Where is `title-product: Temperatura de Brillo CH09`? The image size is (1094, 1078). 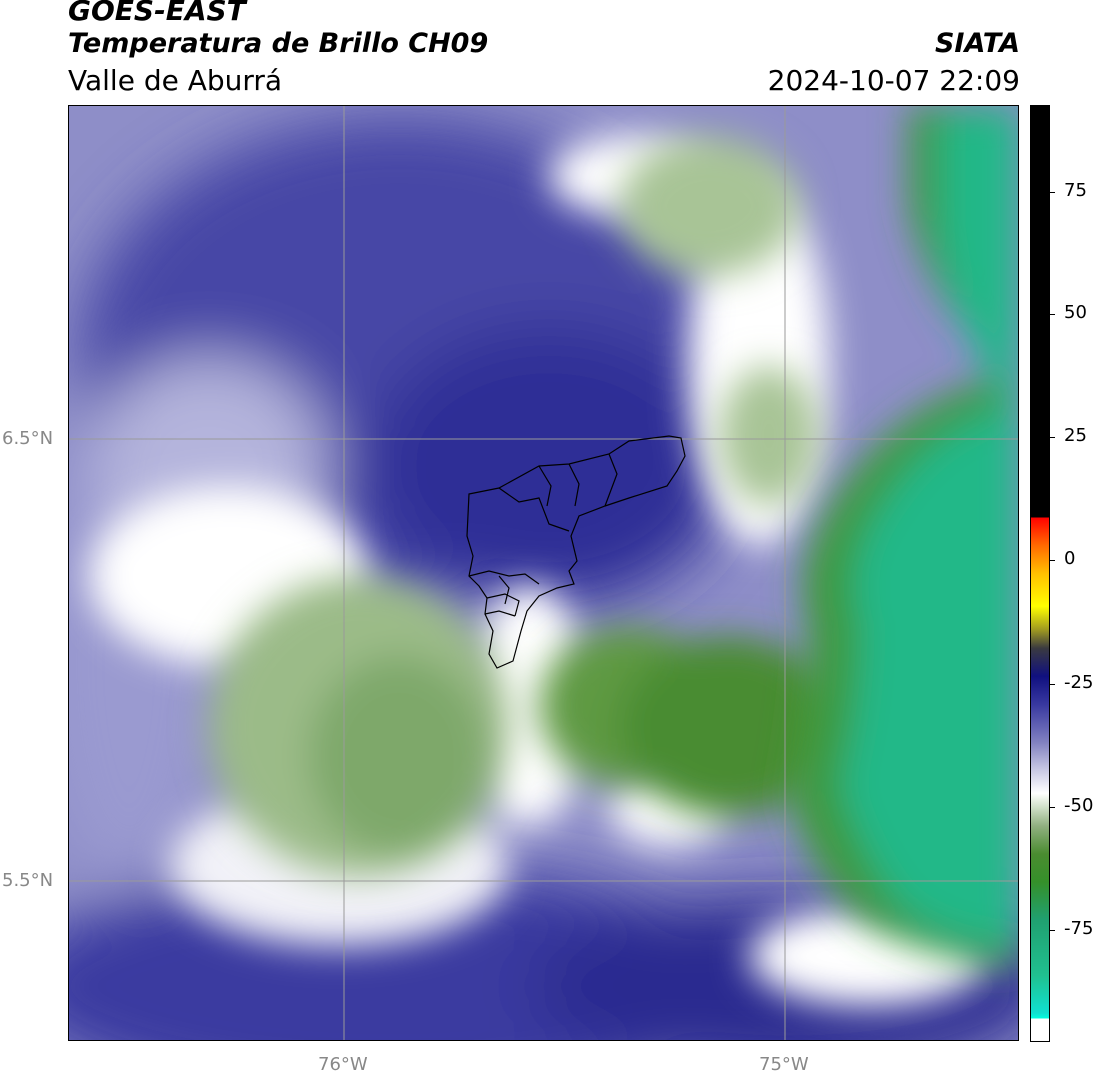
title-product: Temperatura de Brillo CH09 is located at coordinates (278, 43).